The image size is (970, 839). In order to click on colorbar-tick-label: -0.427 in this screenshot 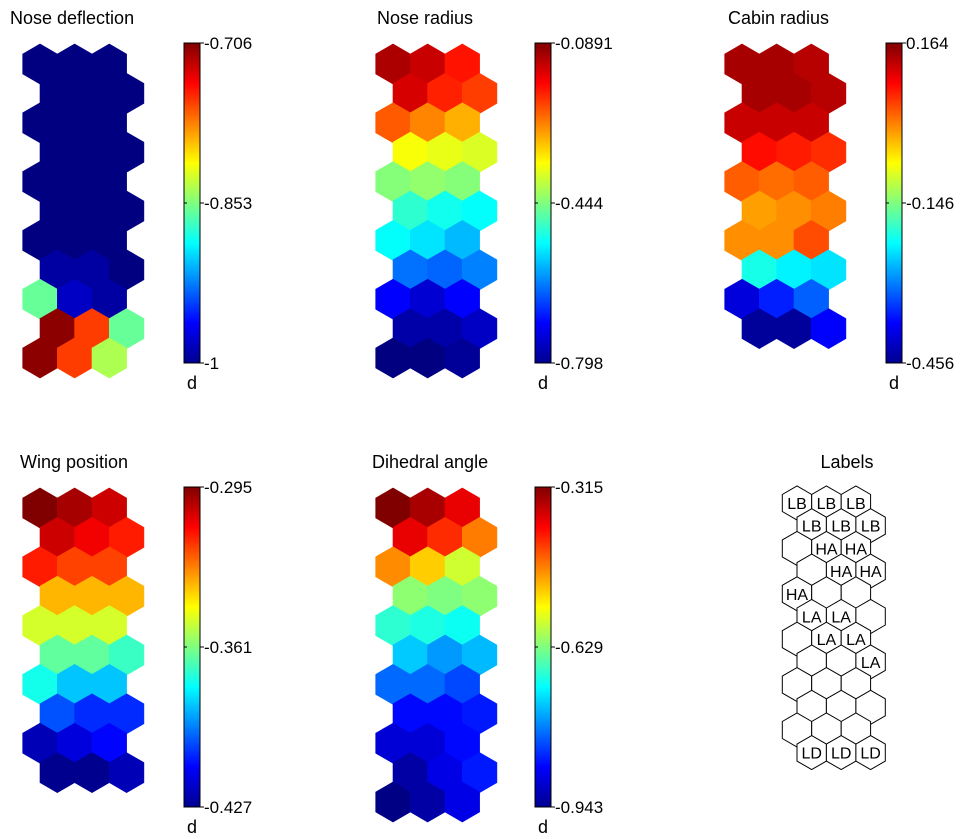, I will do `click(228, 807)`.